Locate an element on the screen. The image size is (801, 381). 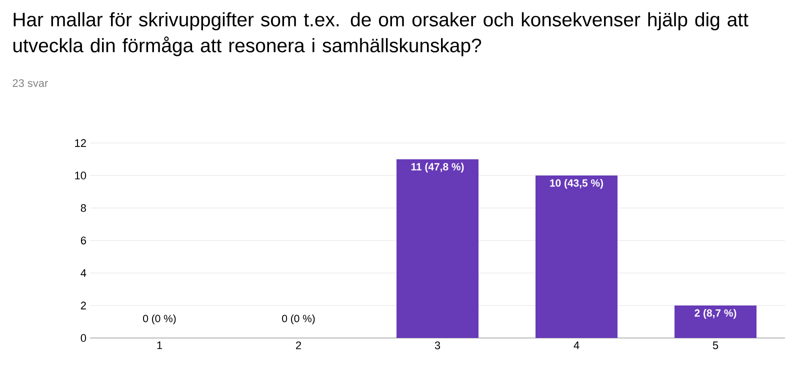
y-tick-label: 4 is located at coordinates (83, 273).